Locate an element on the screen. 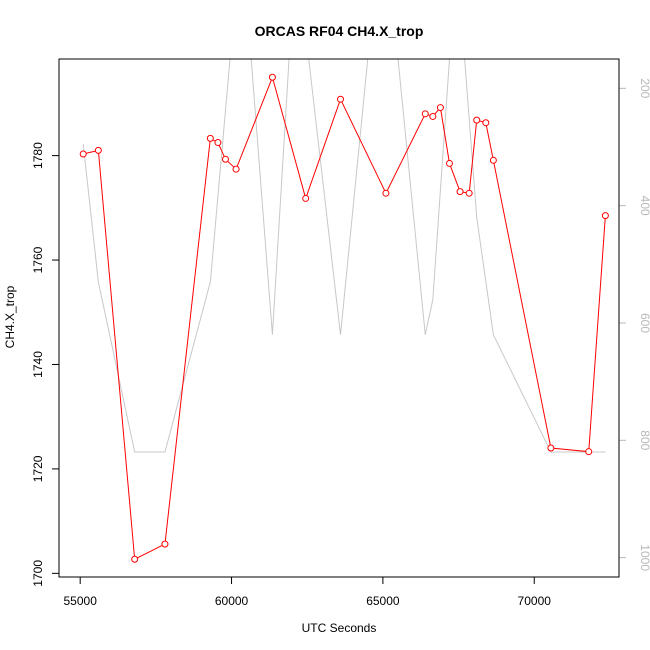 This screenshot has width=650, height=650. y-axis-left: 1700 1720 1740 1760 1780 is located at coordinates (45, 364).